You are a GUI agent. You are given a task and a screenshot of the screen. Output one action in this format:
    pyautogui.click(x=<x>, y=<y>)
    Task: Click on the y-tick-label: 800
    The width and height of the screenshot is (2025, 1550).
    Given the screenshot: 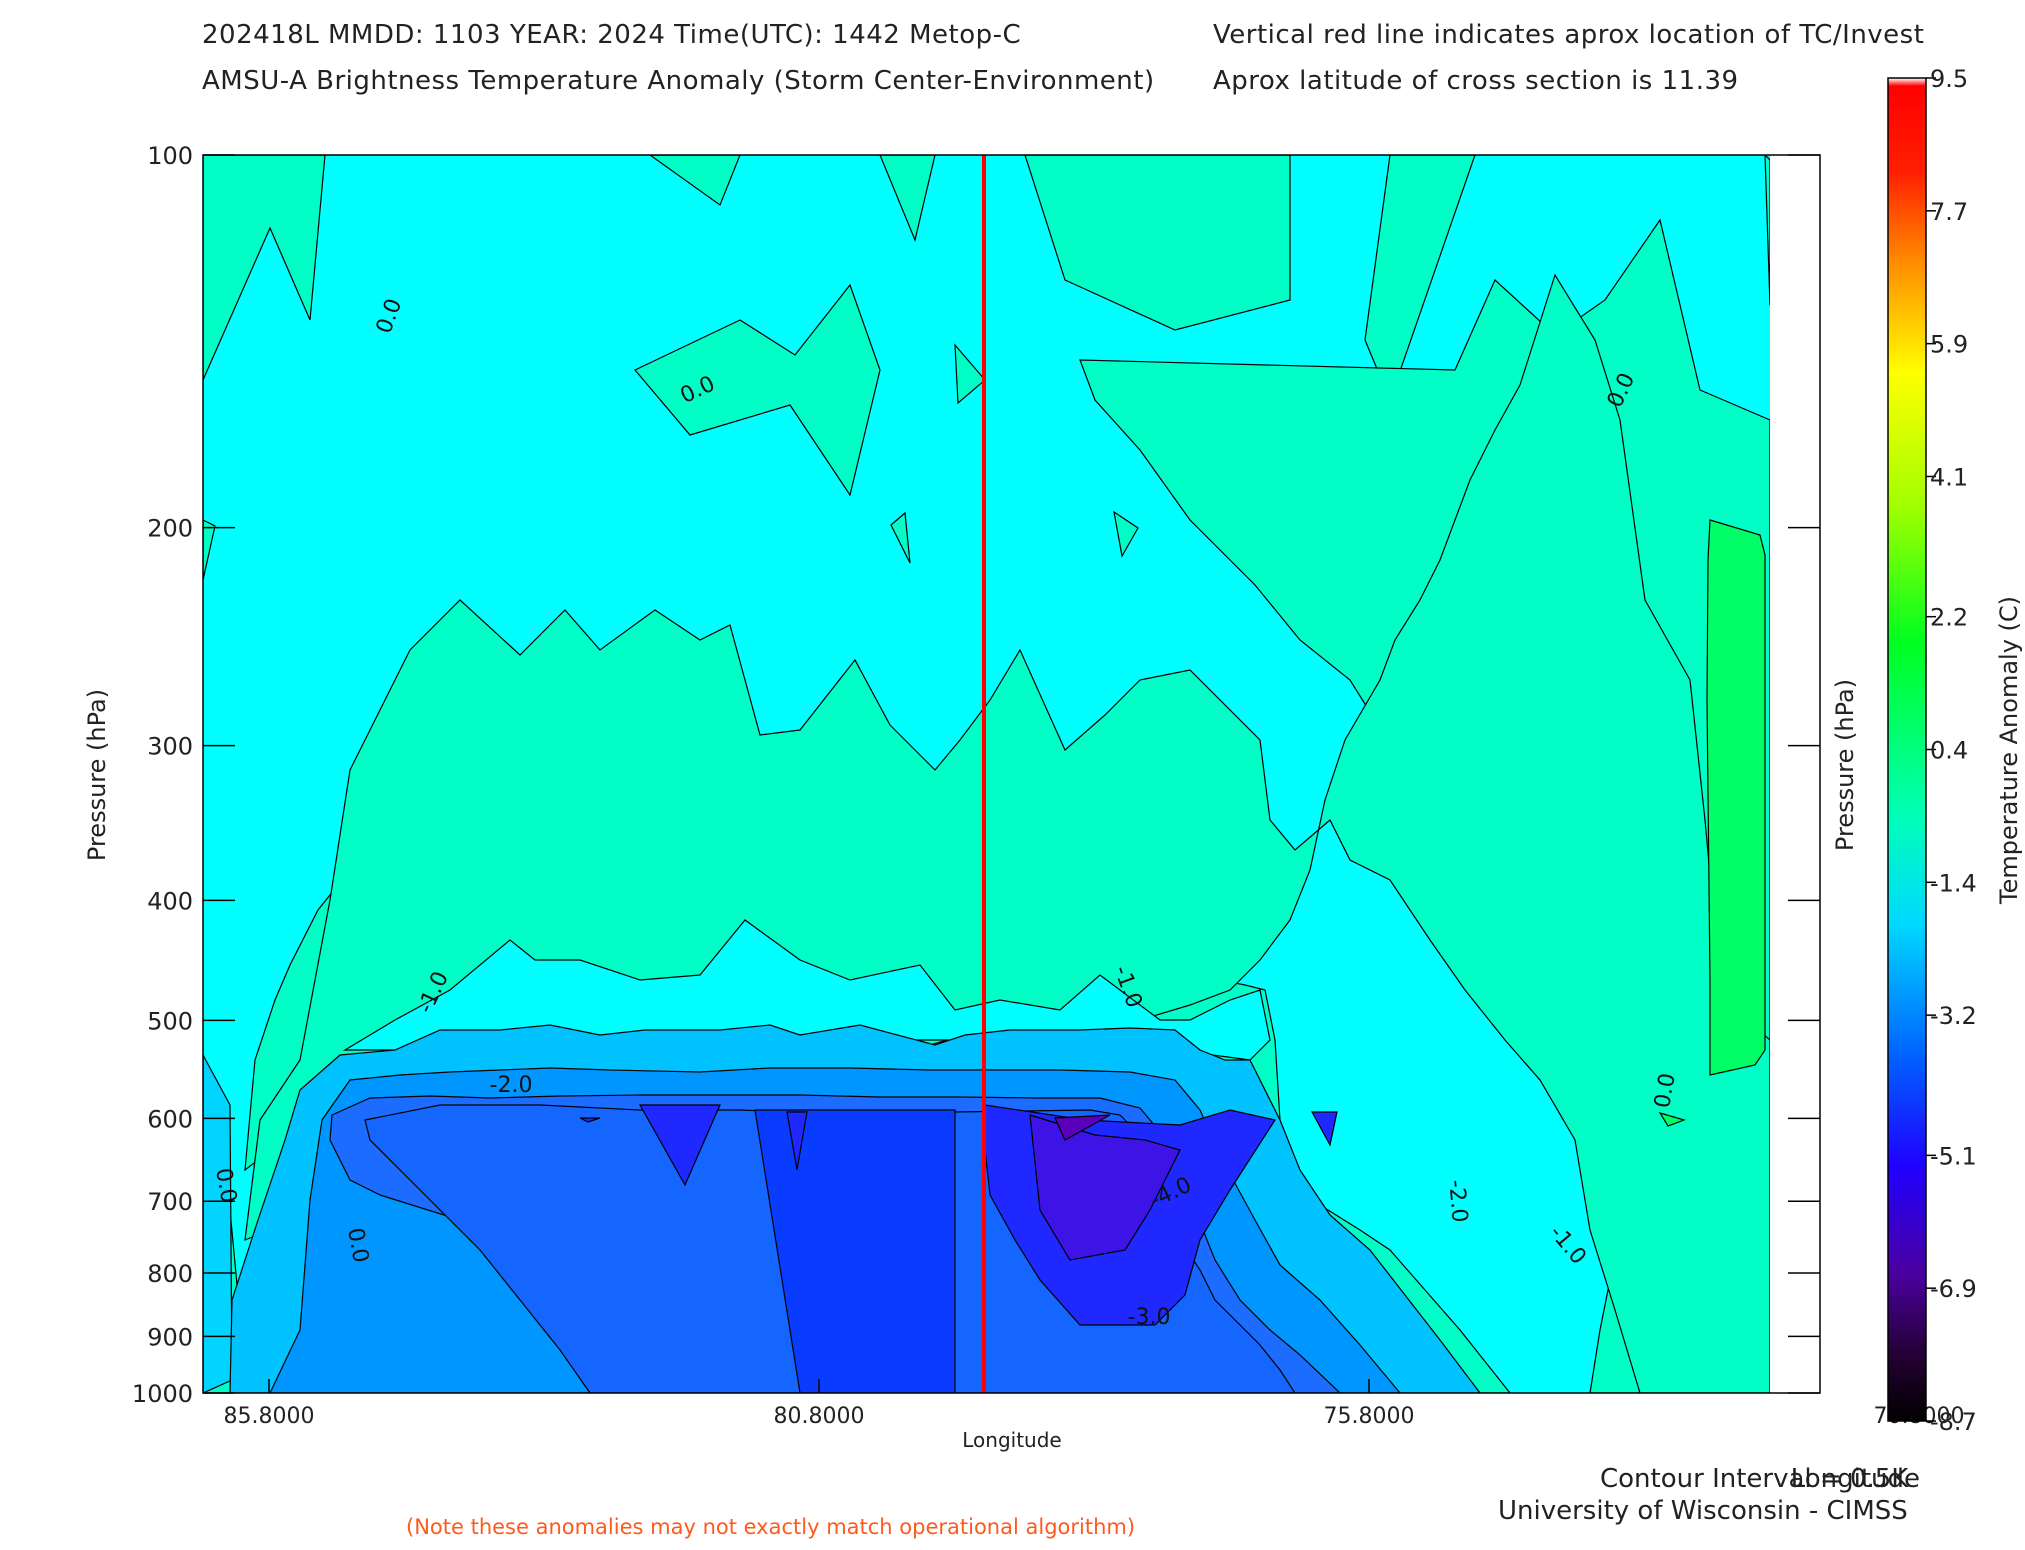 What is the action you would take?
    pyautogui.click(x=170, y=1274)
    